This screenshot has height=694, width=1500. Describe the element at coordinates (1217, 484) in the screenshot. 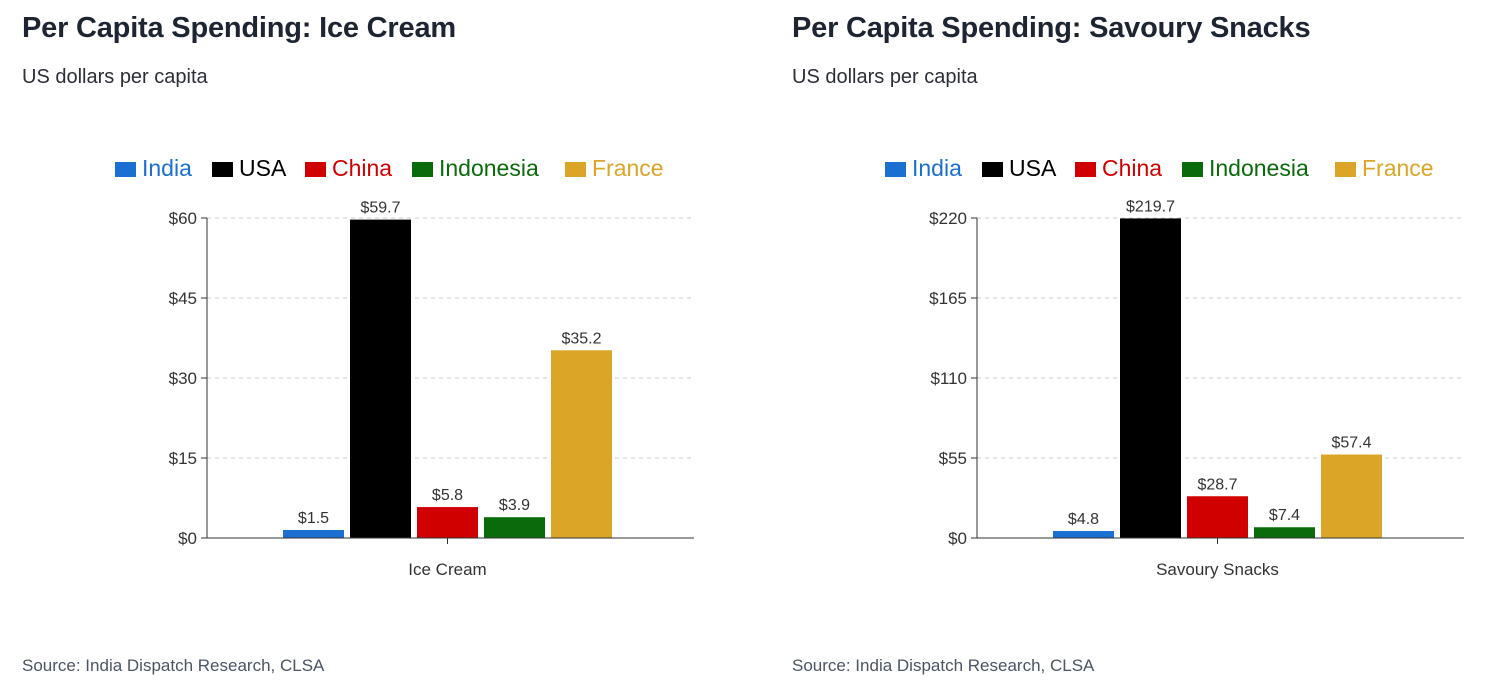

I see `bar-value-label-china: $28.7` at that location.